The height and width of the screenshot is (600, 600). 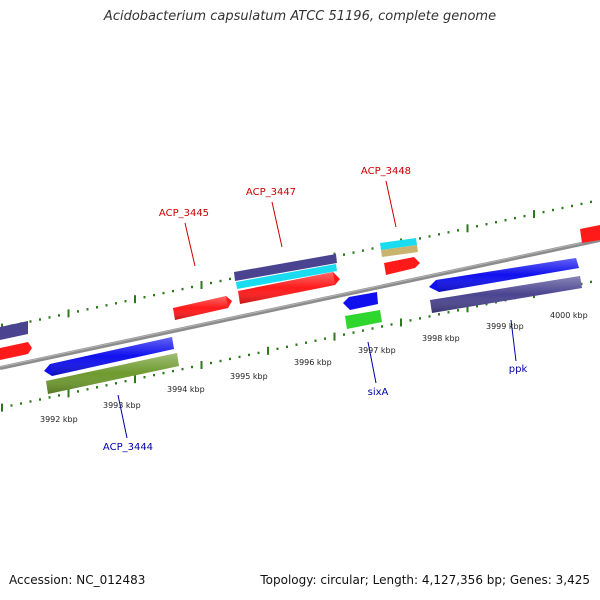 What do you see at coordinates (590, 234) in the screenshot?
I see `gene-red-right-edge` at bounding box center [590, 234].